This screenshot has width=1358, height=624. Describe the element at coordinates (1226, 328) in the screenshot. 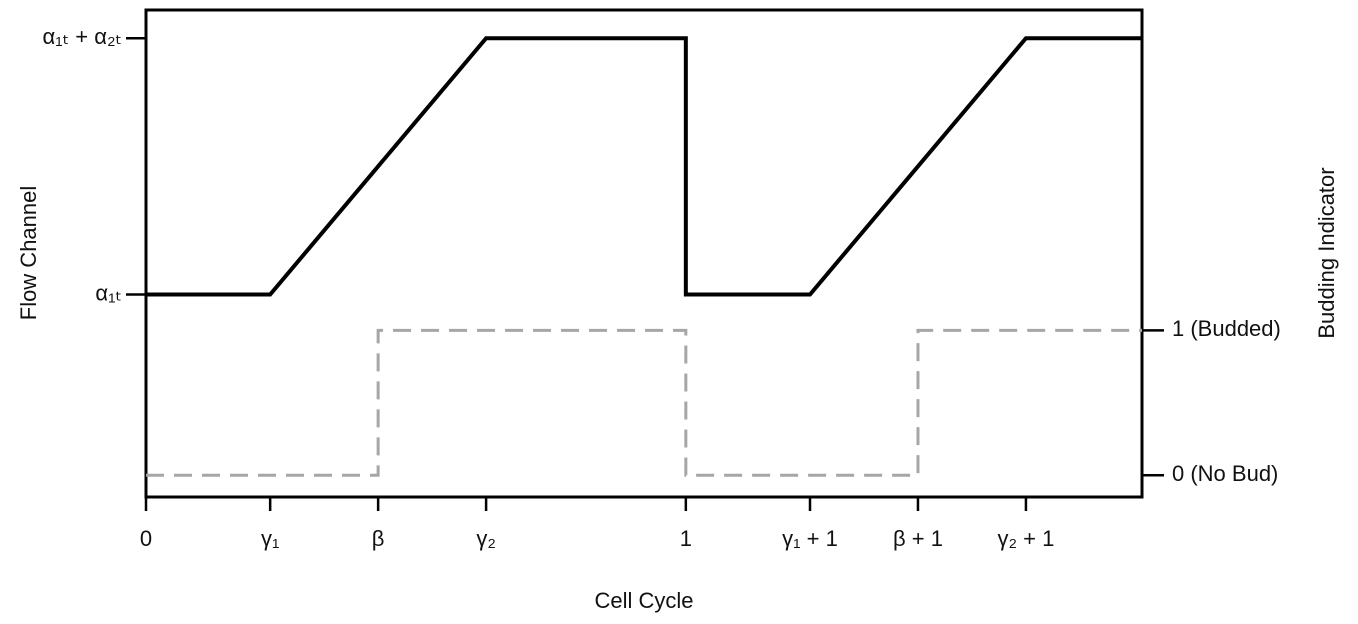

I see `y2-tick-label: 1 (Budded)` at that location.